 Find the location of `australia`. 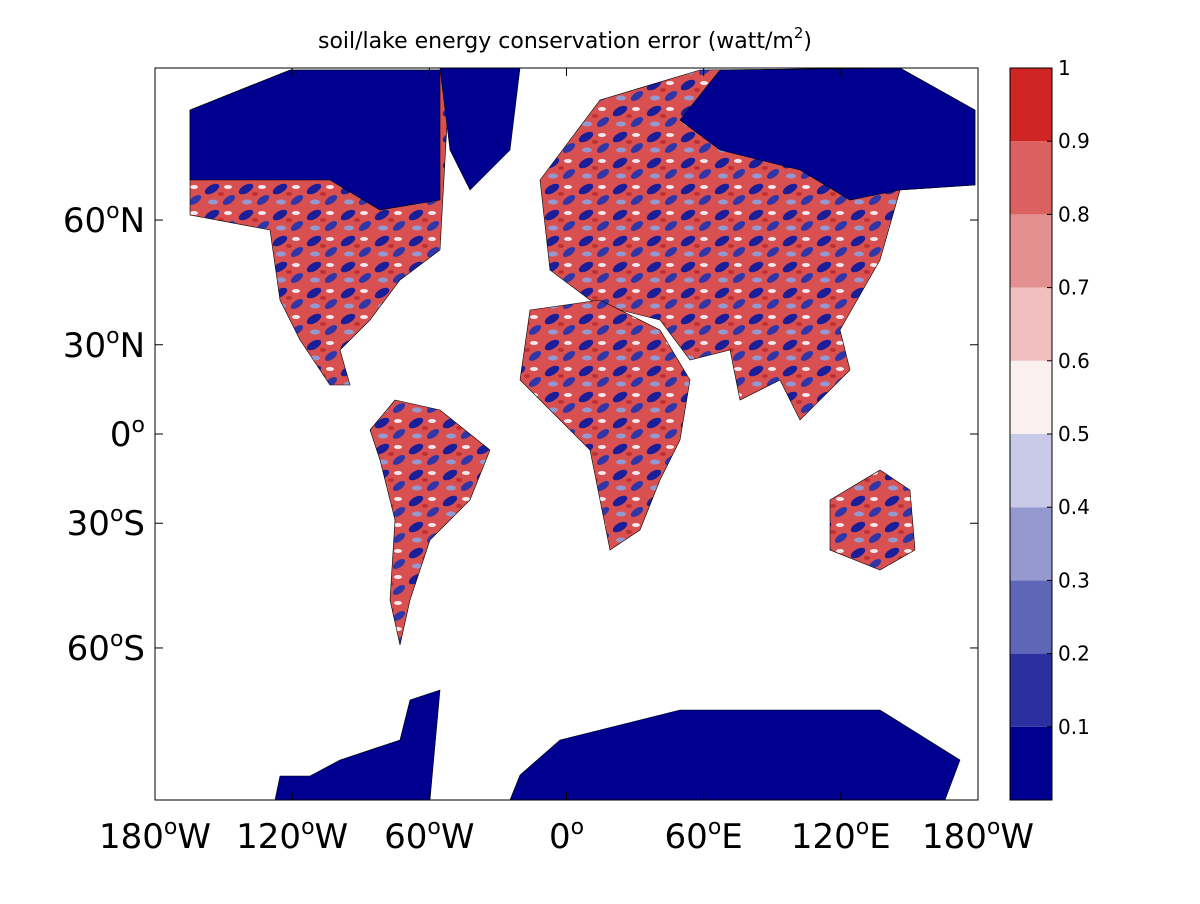

australia is located at coordinates (872, 520).